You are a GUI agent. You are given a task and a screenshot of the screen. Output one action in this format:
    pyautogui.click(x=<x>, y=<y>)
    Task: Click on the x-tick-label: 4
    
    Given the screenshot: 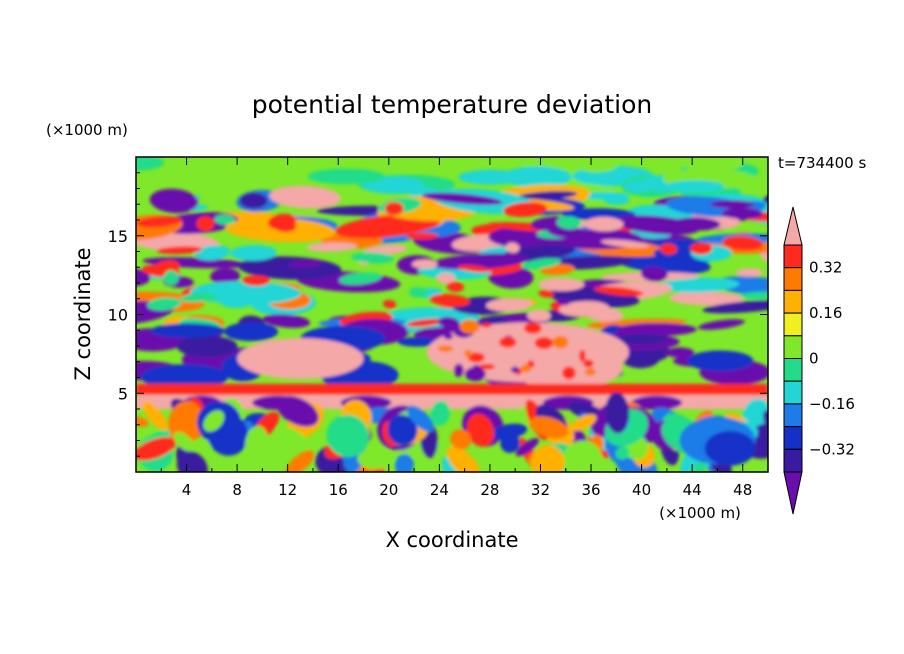 What is the action you would take?
    pyautogui.click(x=187, y=490)
    